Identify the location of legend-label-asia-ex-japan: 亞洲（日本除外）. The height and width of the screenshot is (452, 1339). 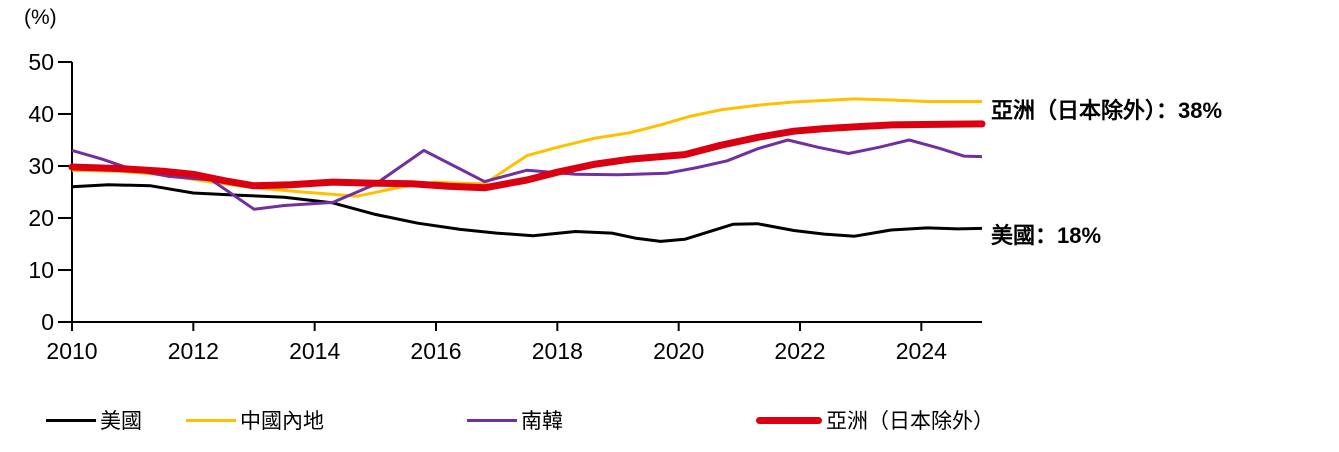
(910, 421).